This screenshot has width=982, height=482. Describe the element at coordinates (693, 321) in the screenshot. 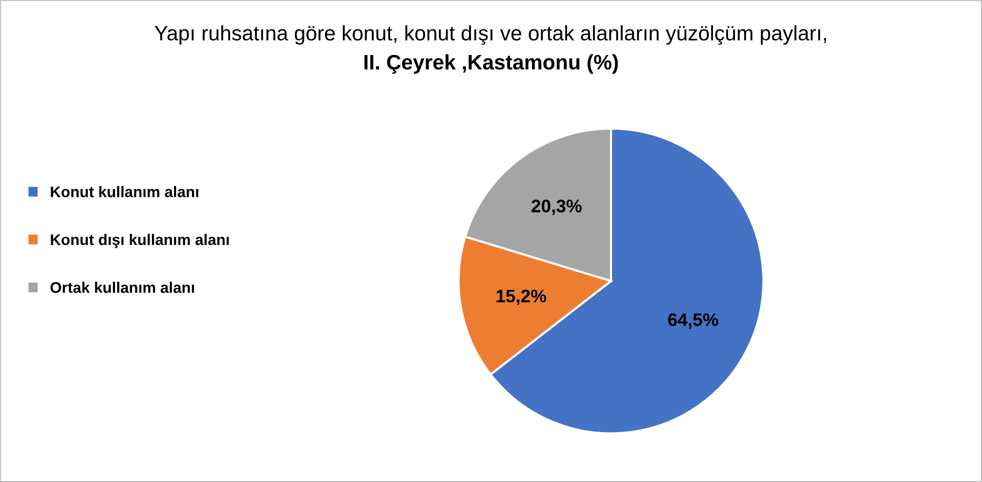

I see `data-label: 64,5%` at that location.